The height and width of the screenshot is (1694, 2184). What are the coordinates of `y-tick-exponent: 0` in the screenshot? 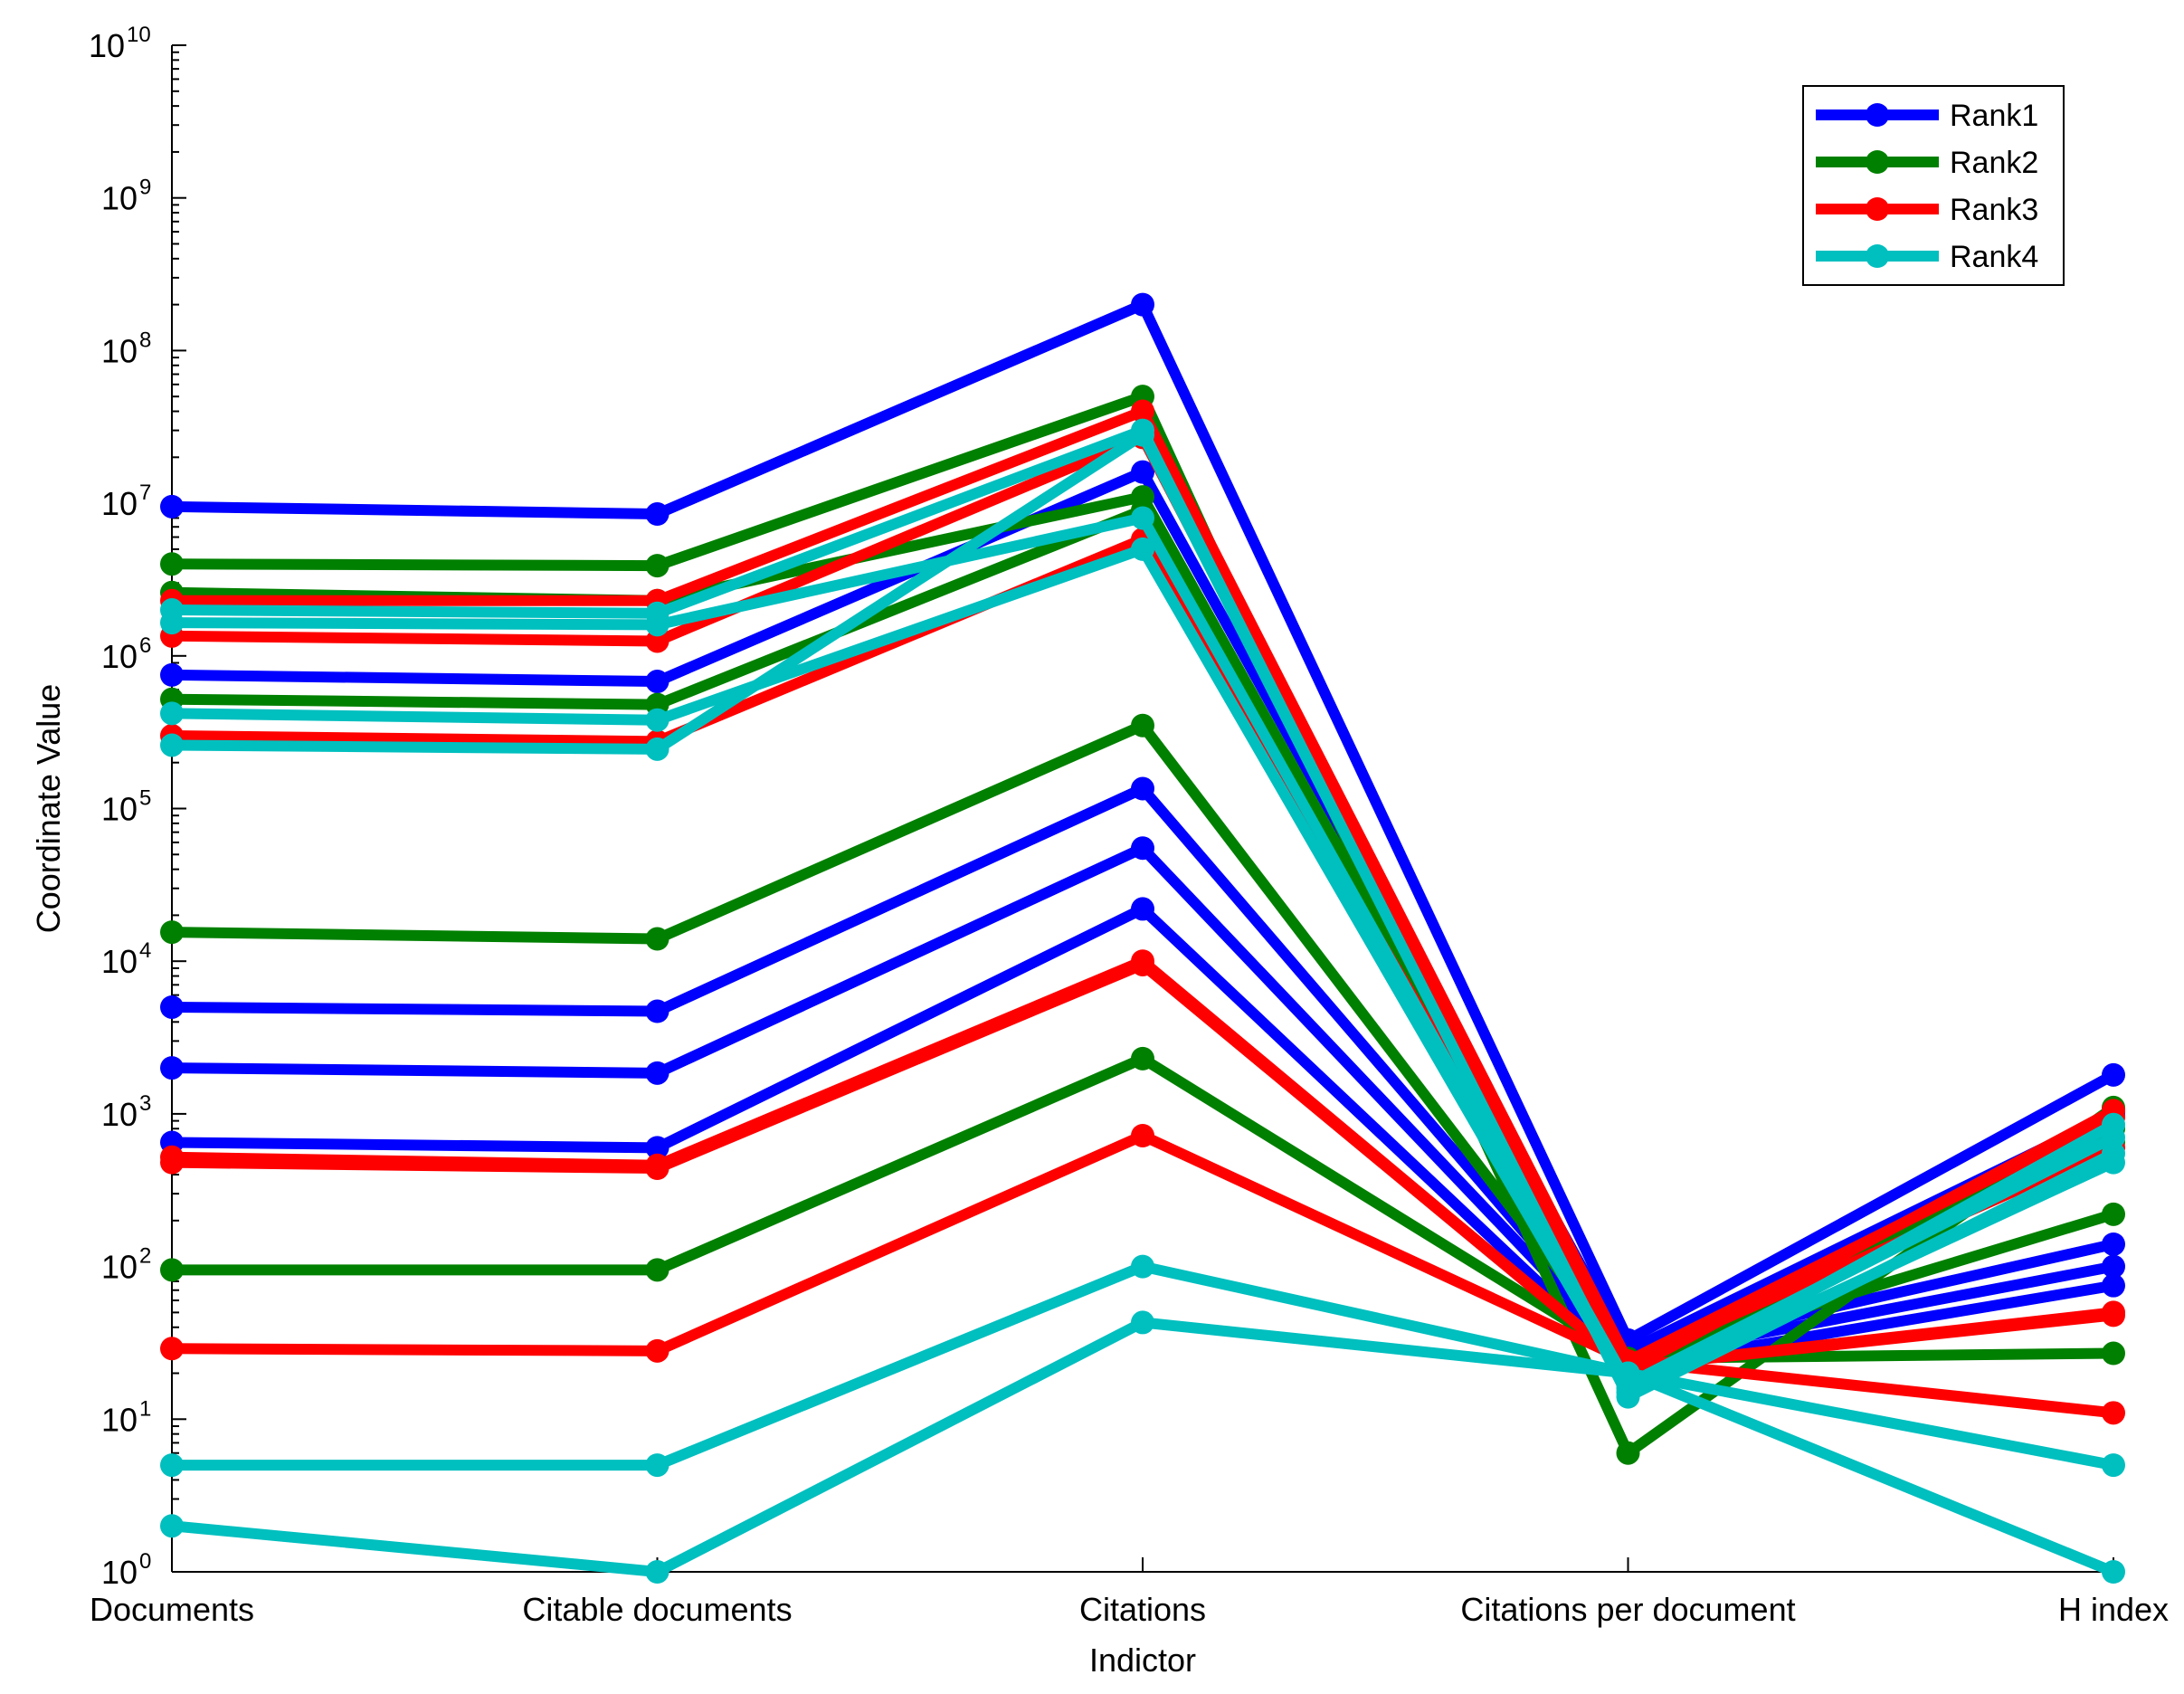 It's located at (145, 1561).